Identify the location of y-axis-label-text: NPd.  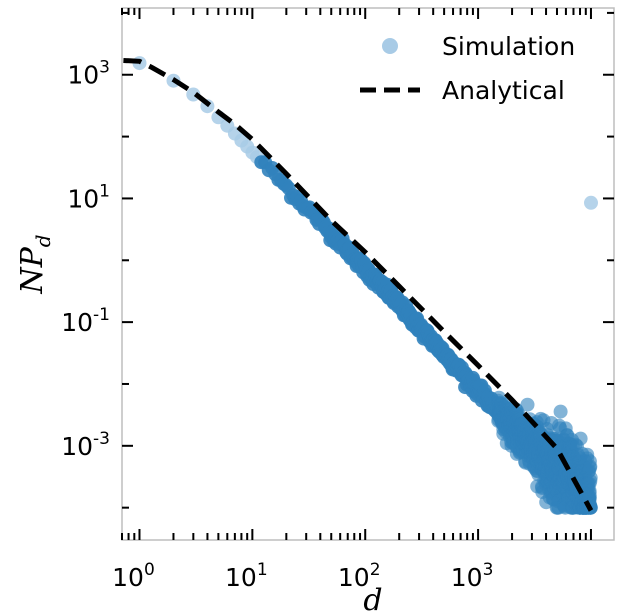
(35, 264).